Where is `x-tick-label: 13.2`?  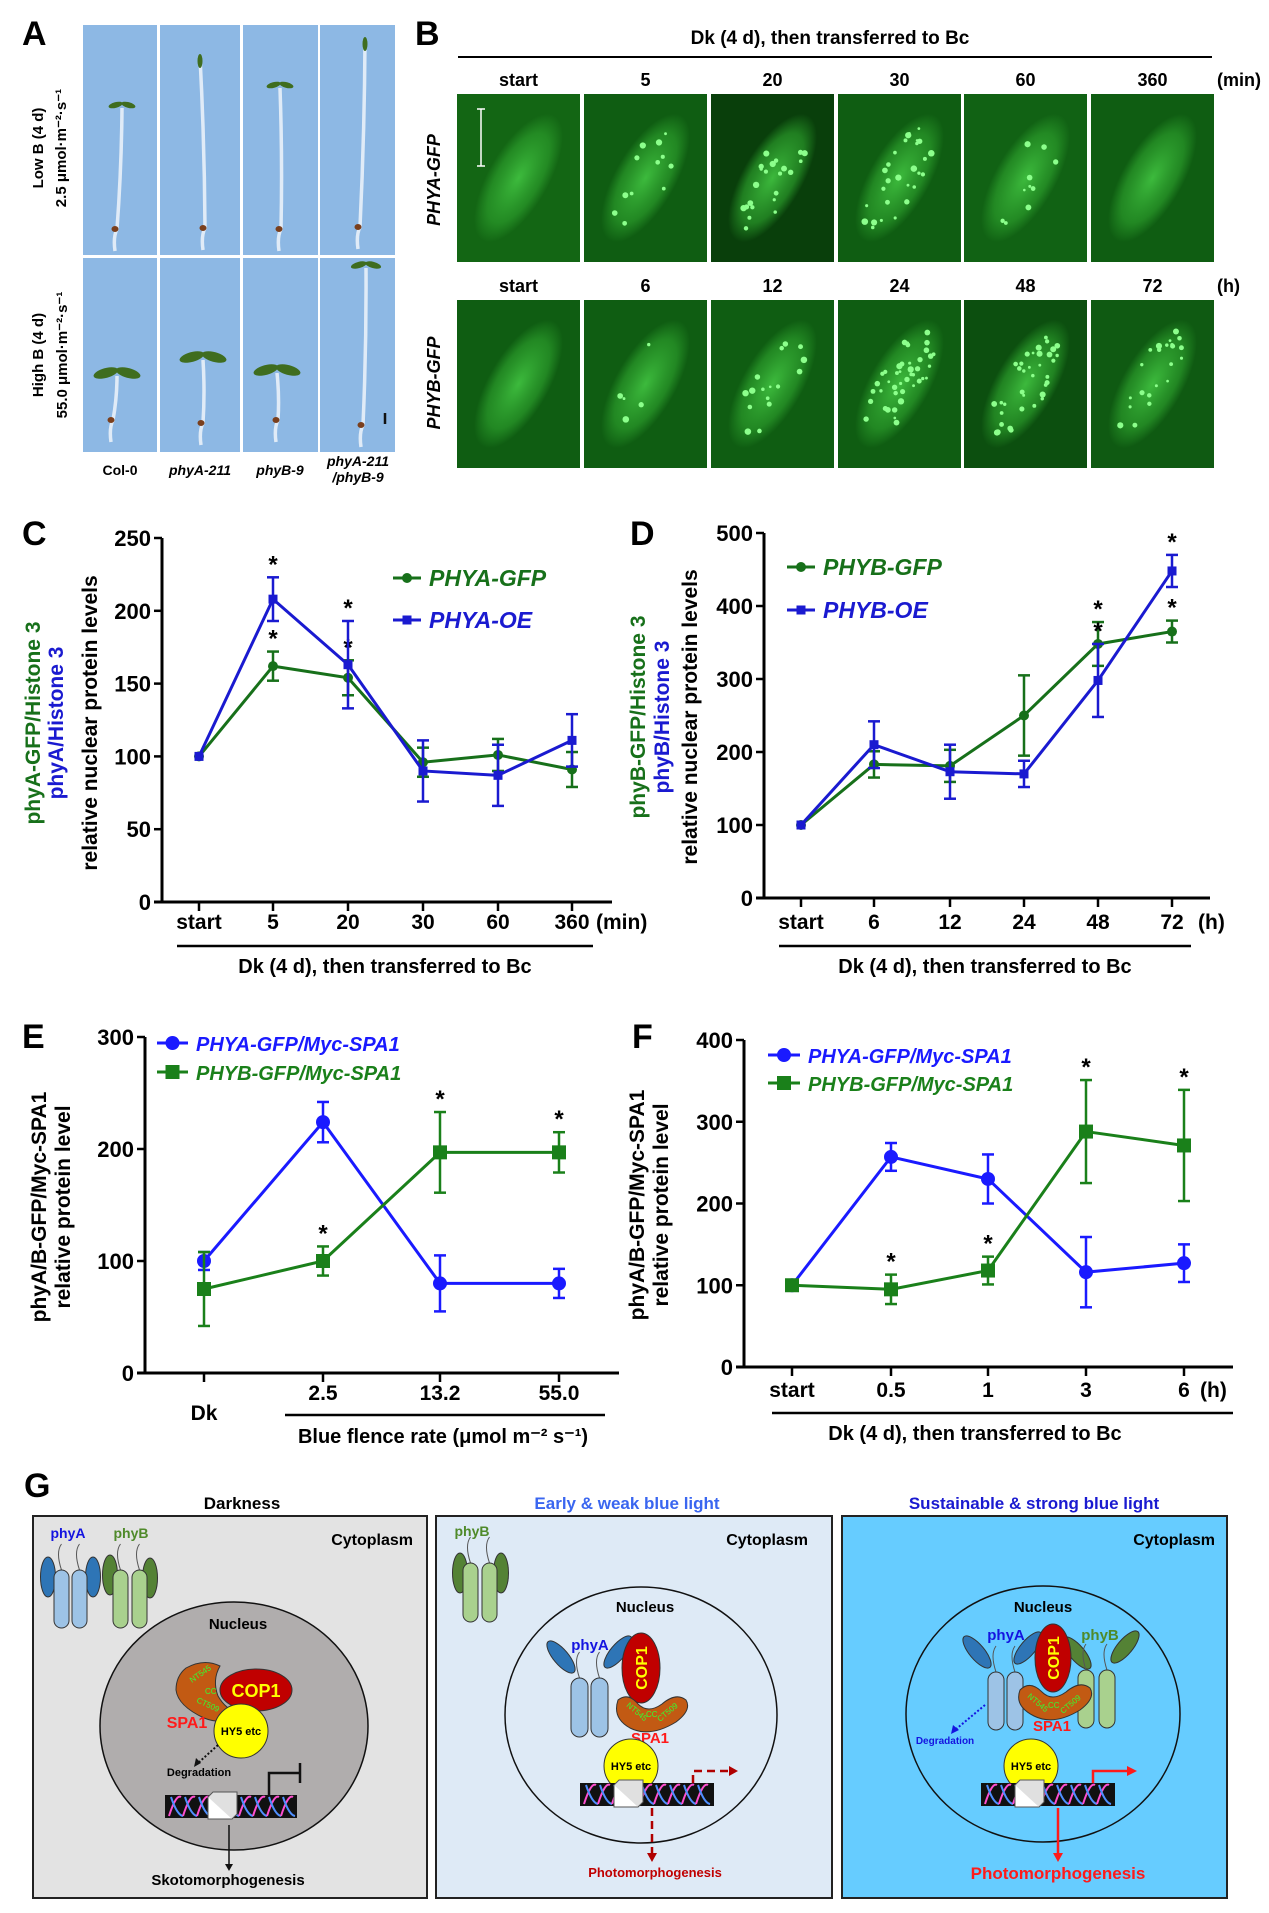
x-tick-label: 13.2 is located at coordinates (440, 1393).